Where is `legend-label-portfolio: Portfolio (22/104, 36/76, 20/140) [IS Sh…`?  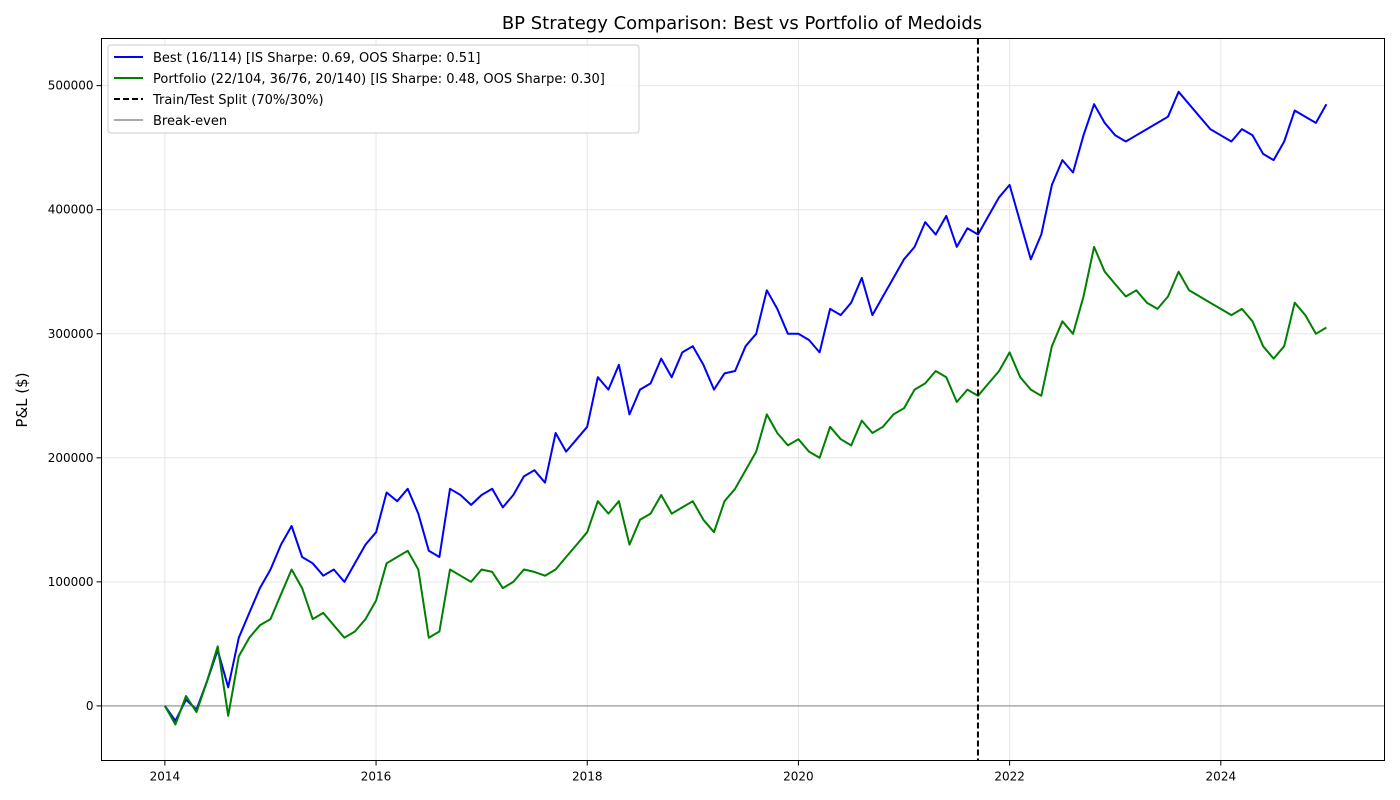 legend-label-portfolio: Portfolio (22/104, 36/76, 20/140) [IS Sh… is located at coordinates (379, 79).